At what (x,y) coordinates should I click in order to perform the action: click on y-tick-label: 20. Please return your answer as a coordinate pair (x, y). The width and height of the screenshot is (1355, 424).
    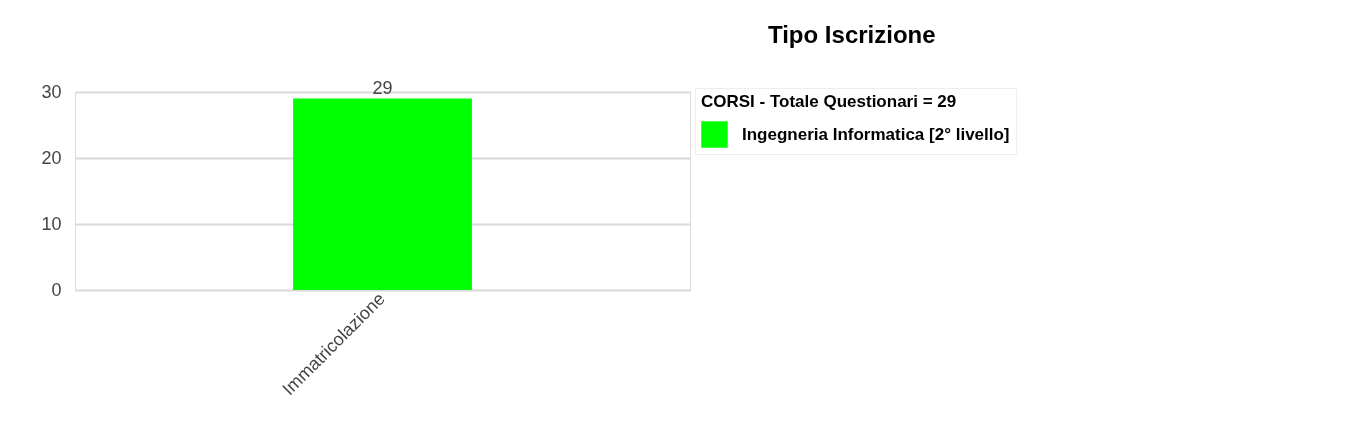
    Looking at the image, I should click on (51, 157).